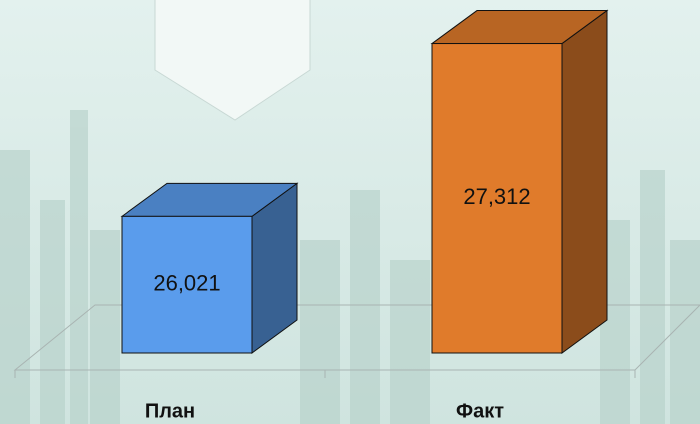 The width and height of the screenshot is (700, 424). What do you see at coordinates (170, 411) in the screenshot?
I see `x-tick-label: План` at bounding box center [170, 411].